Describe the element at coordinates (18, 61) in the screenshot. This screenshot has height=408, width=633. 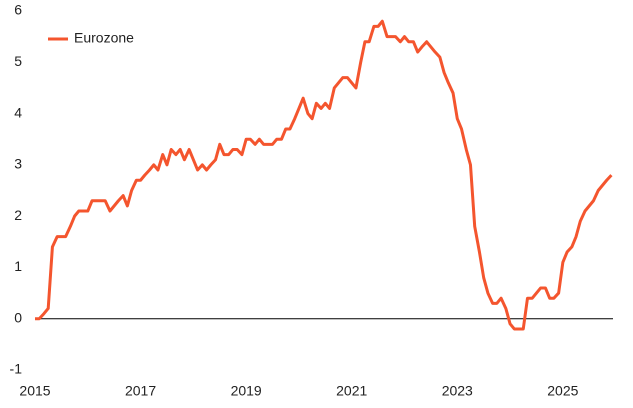
I see `y-tick-label: 5` at that location.